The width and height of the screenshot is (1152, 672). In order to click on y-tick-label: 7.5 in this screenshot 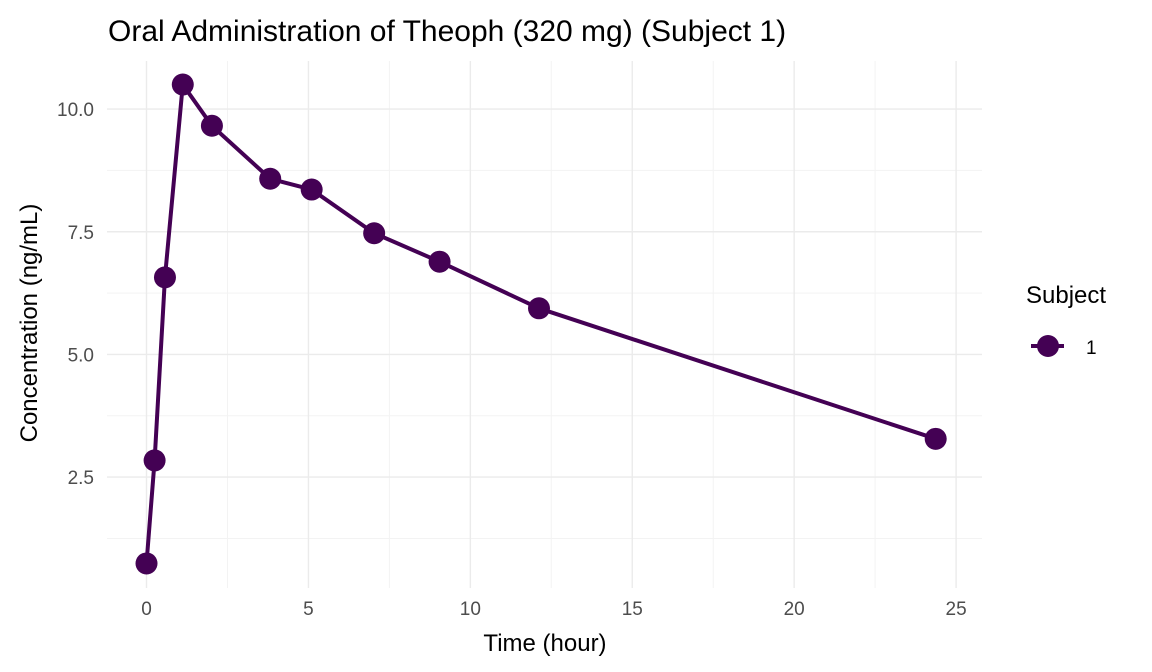, I will do `click(81, 233)`.